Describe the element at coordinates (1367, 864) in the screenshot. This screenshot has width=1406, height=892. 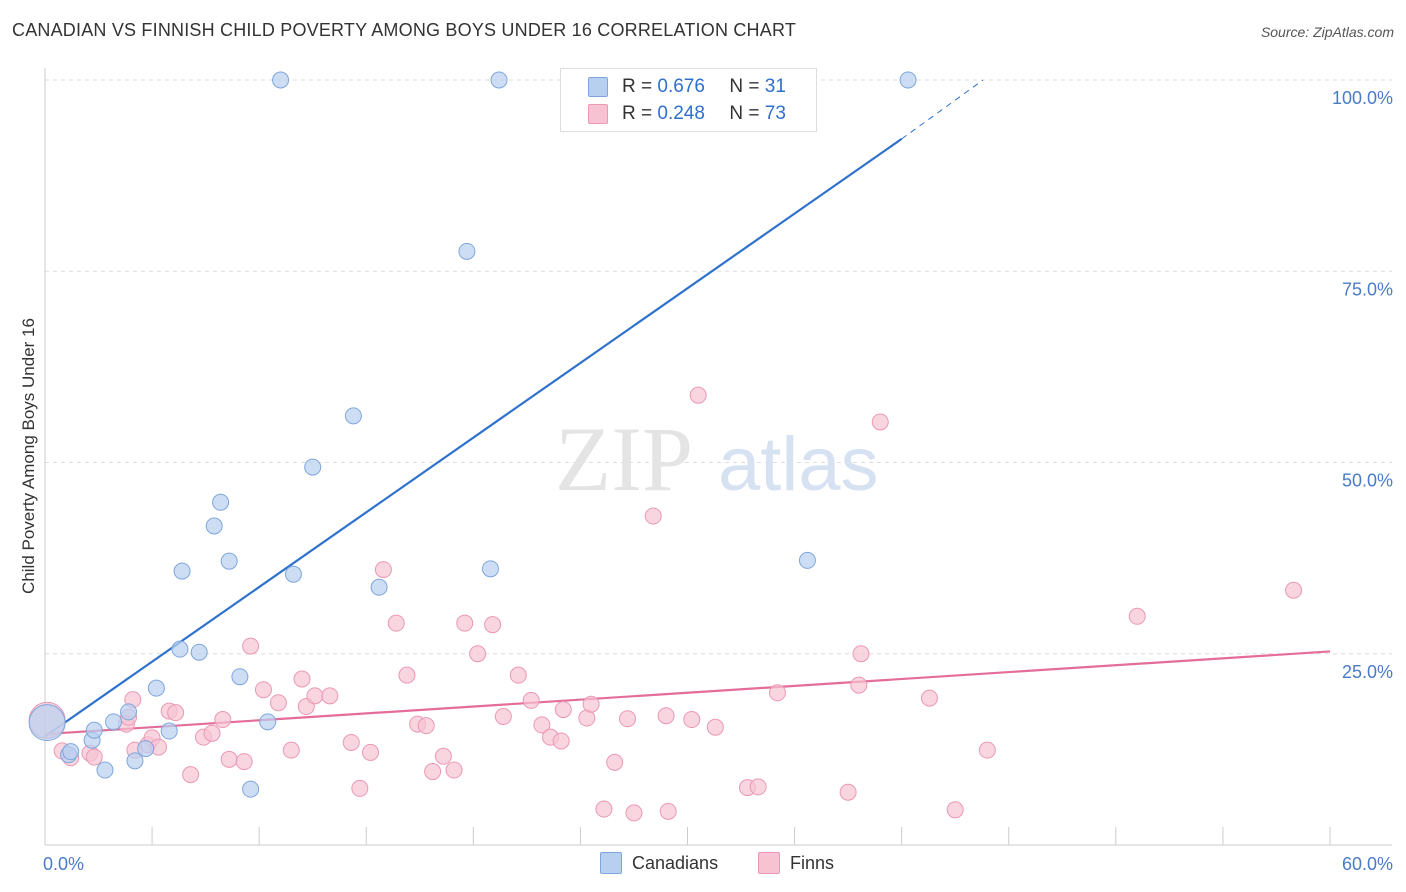
I see `x-tick-label: 60.0%` at that location.